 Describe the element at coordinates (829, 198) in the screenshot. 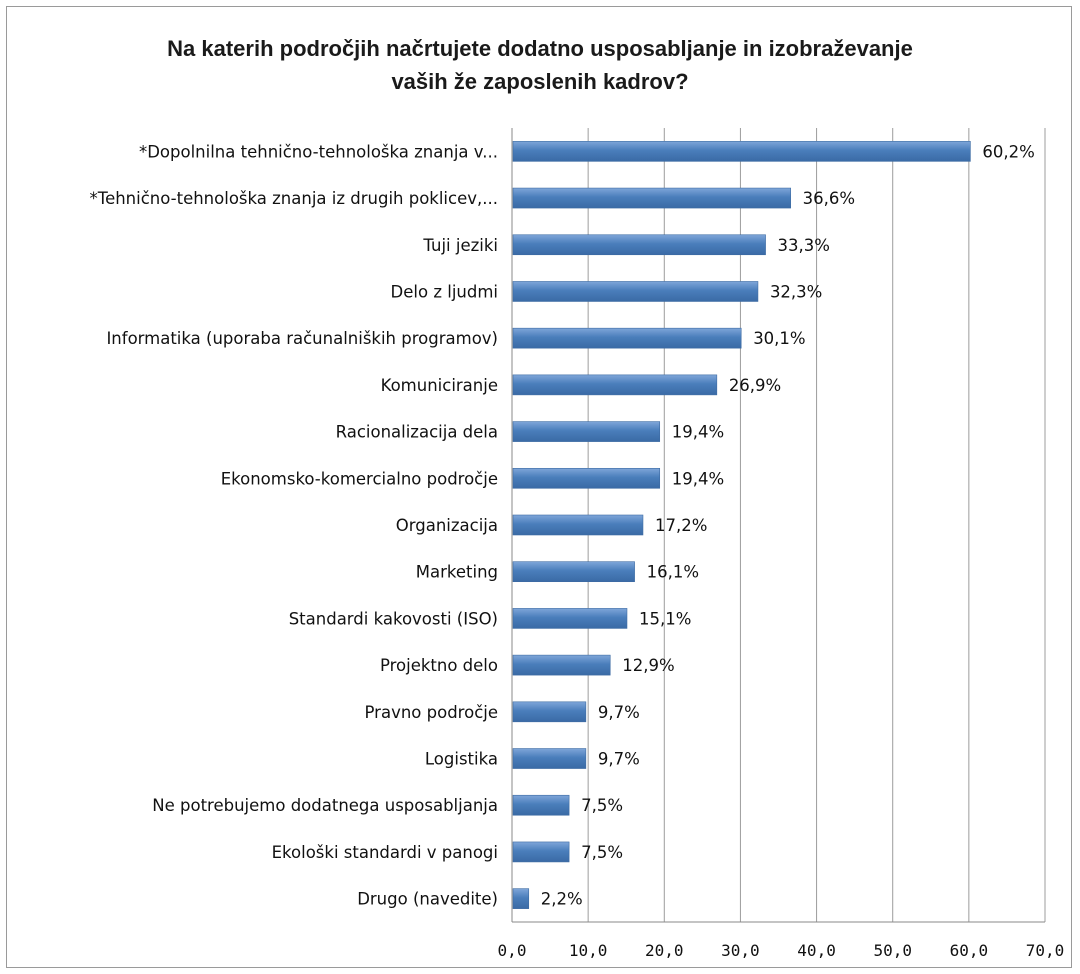

I see `value-label: 36,6%` at that location.